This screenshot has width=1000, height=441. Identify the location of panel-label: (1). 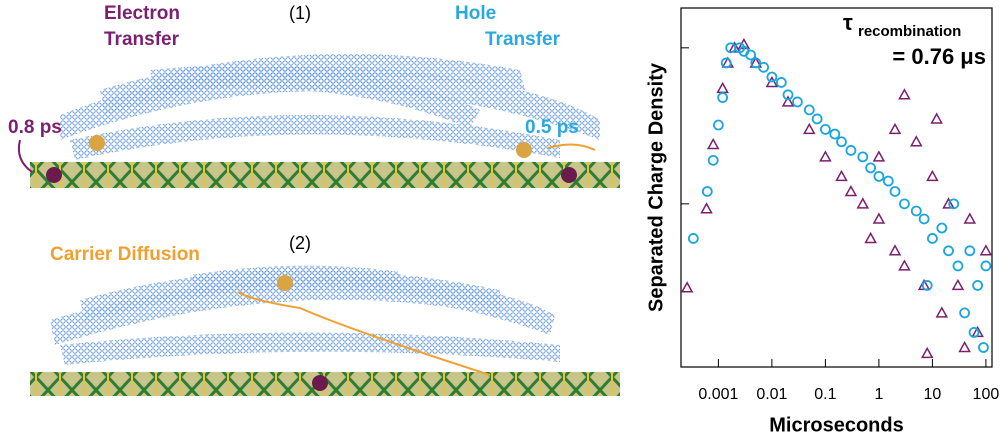
(300, 13).